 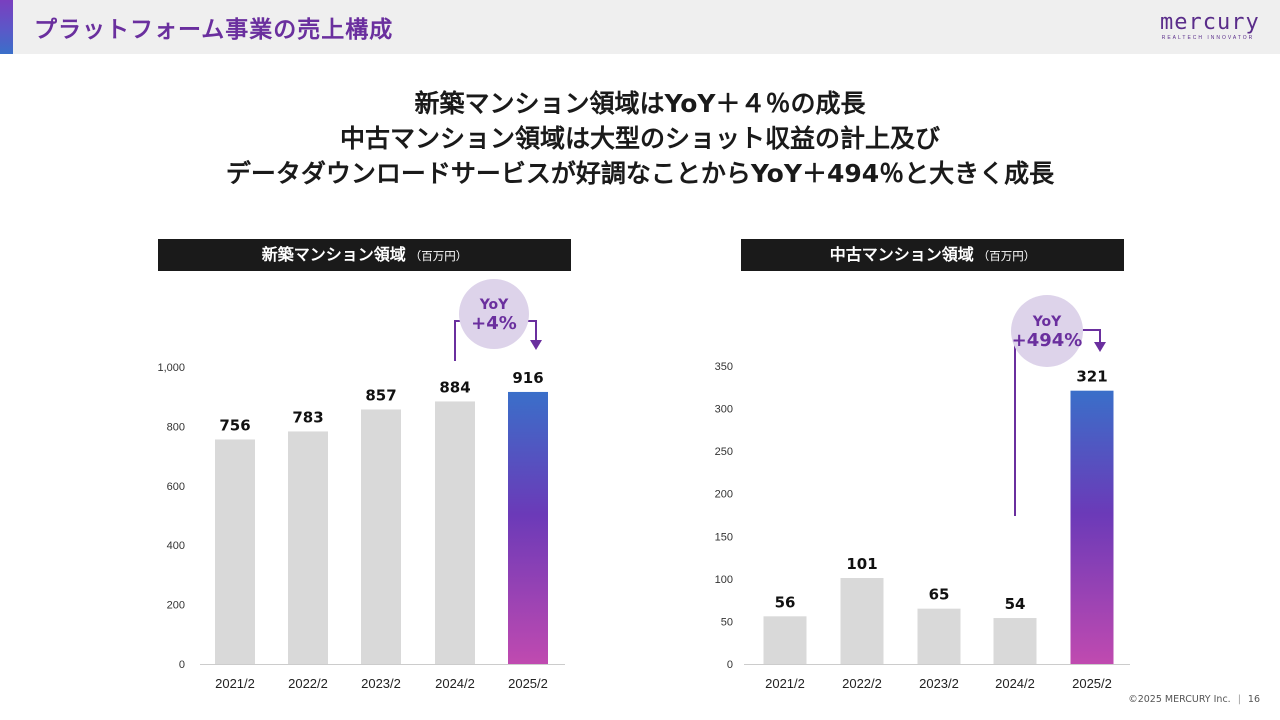 I want to click on new-condo-category-label: 2022/2, so click(x=308, y=683).